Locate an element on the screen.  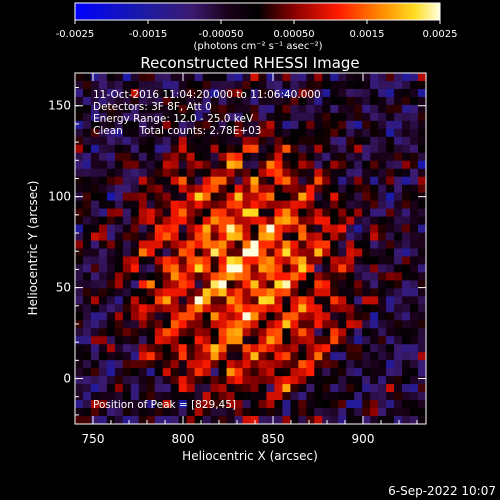
plot-title: Reconstructed RHESSI Image is located at coordinates (249, 63).